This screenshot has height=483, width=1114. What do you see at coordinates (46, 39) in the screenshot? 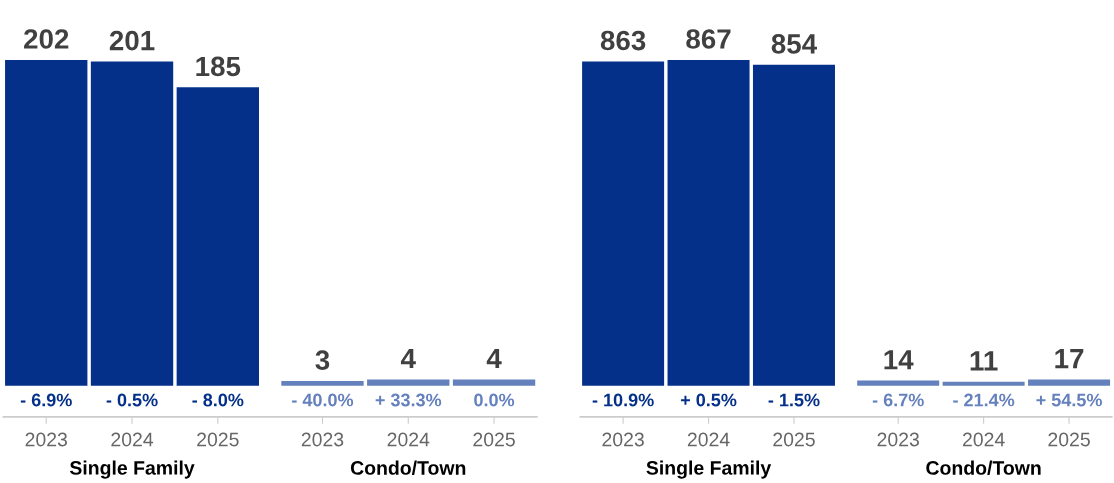
I see `data-label: 202` at bounding box center [46, 39].